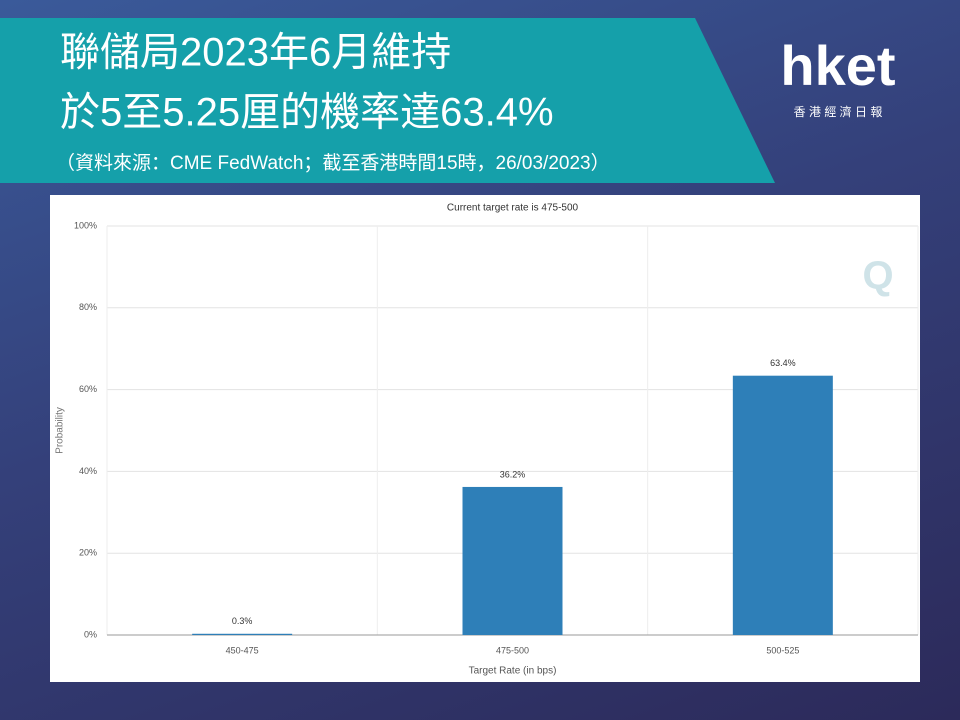 The height and width of the screenshot is (720, 960). Describe the element at coordinates (513, 208) in the screenshot. I see `chart-title: Current target rate is 475-500` at that location.